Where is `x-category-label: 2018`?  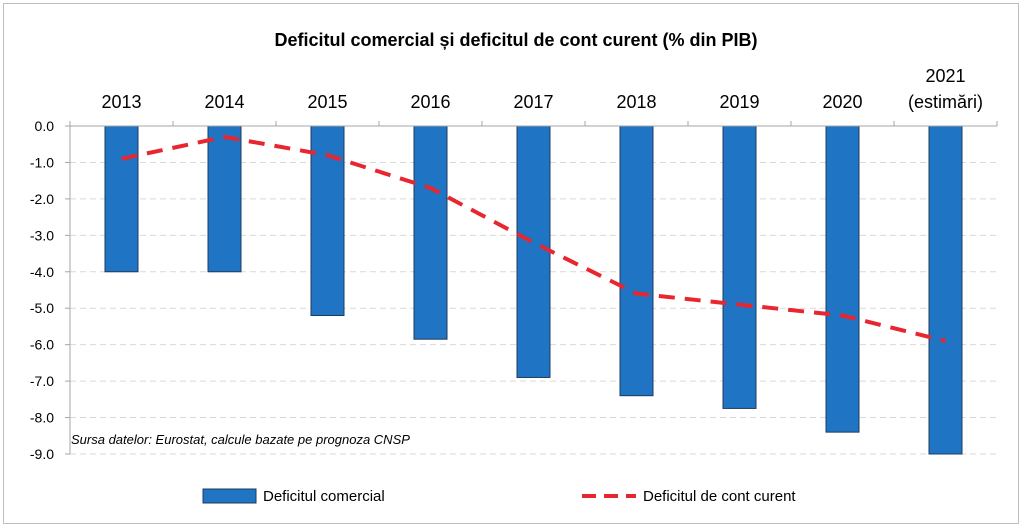 x-category-label: 2018 is located at coordinates (636, 102).